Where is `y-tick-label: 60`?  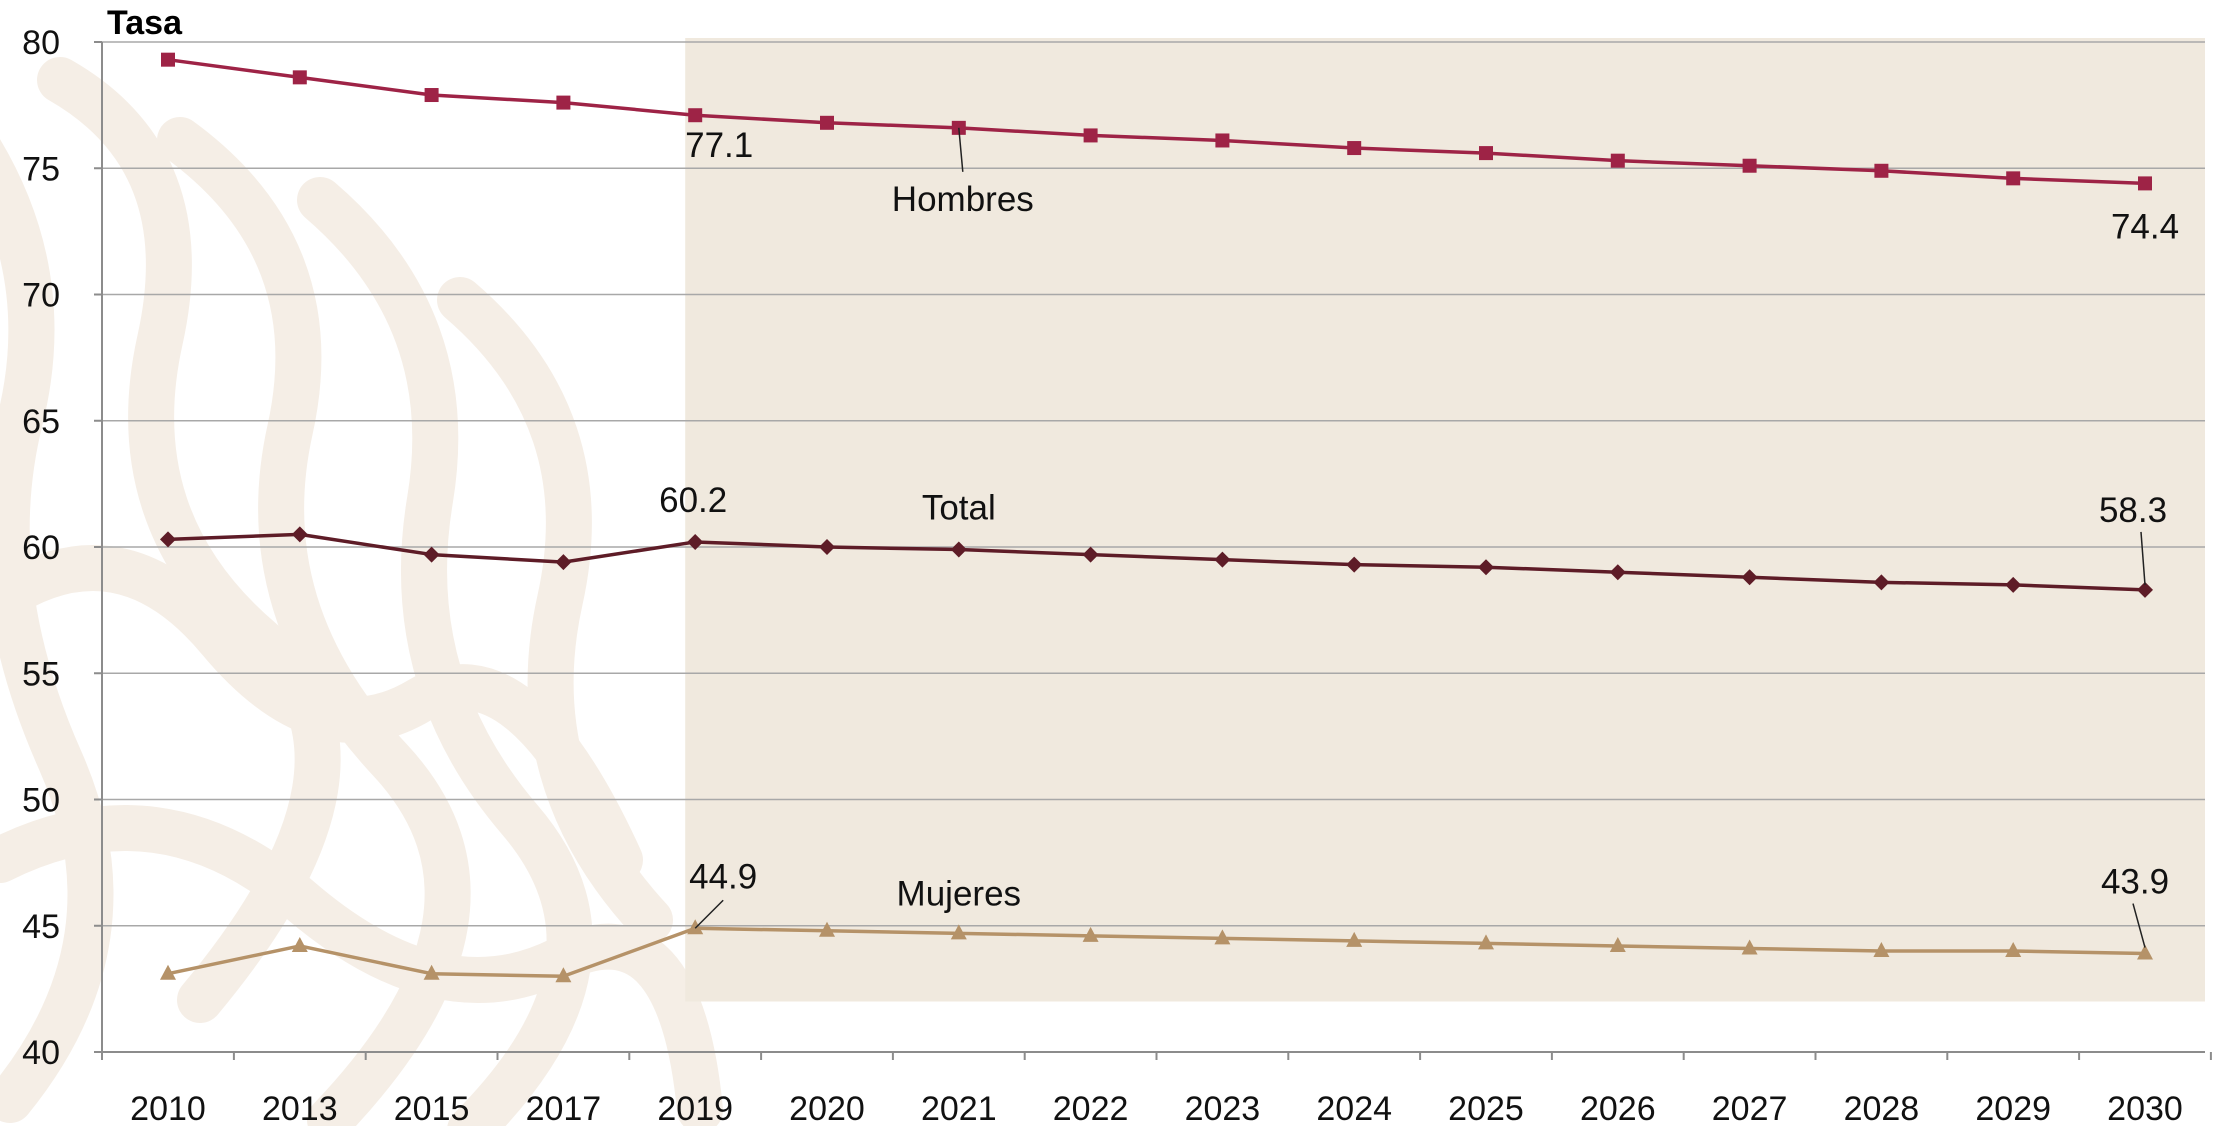
y-tick-label: 60 is located at coordinates (41, 548).